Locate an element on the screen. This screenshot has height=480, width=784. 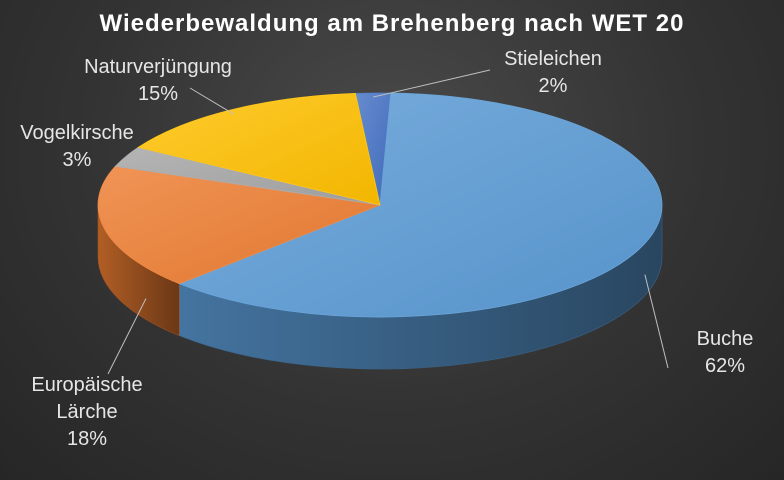
slice-label-naturverjuengung: Naturverjüngung 15% is located at coordinates (158, 81).